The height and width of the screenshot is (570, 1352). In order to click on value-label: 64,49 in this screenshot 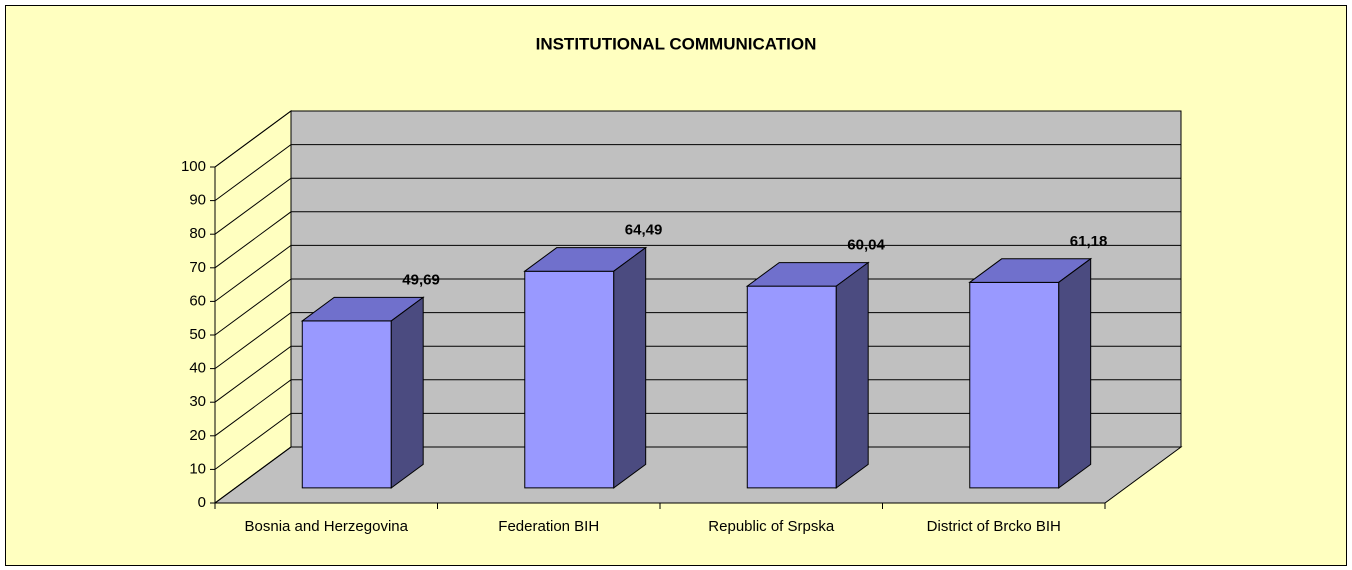, I will do `click(644, 230)`.